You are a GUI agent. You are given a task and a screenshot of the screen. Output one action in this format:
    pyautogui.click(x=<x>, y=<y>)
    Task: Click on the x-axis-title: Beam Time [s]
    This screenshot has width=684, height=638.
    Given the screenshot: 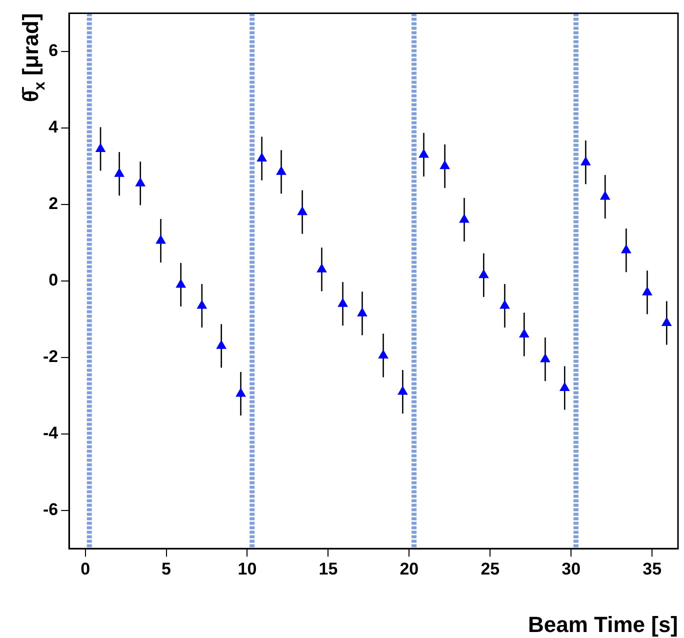 What is the action you would take?
    pyautogui.click(x=603, y=624)
    